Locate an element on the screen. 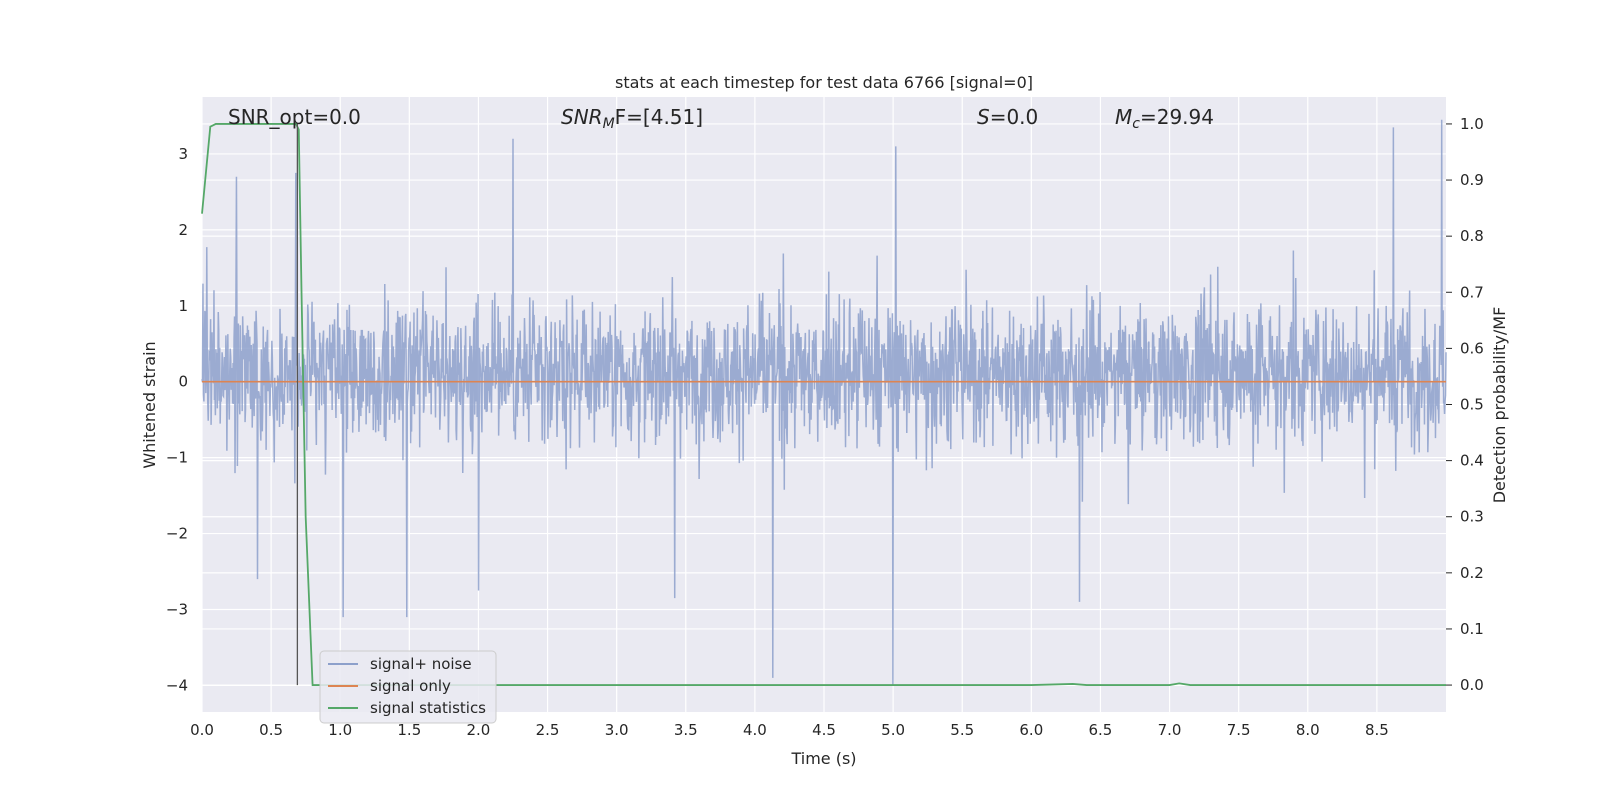 This screenshot has height=800, width=1600. x-tick-label: 6.5 is located at coordinates (1101, 730).